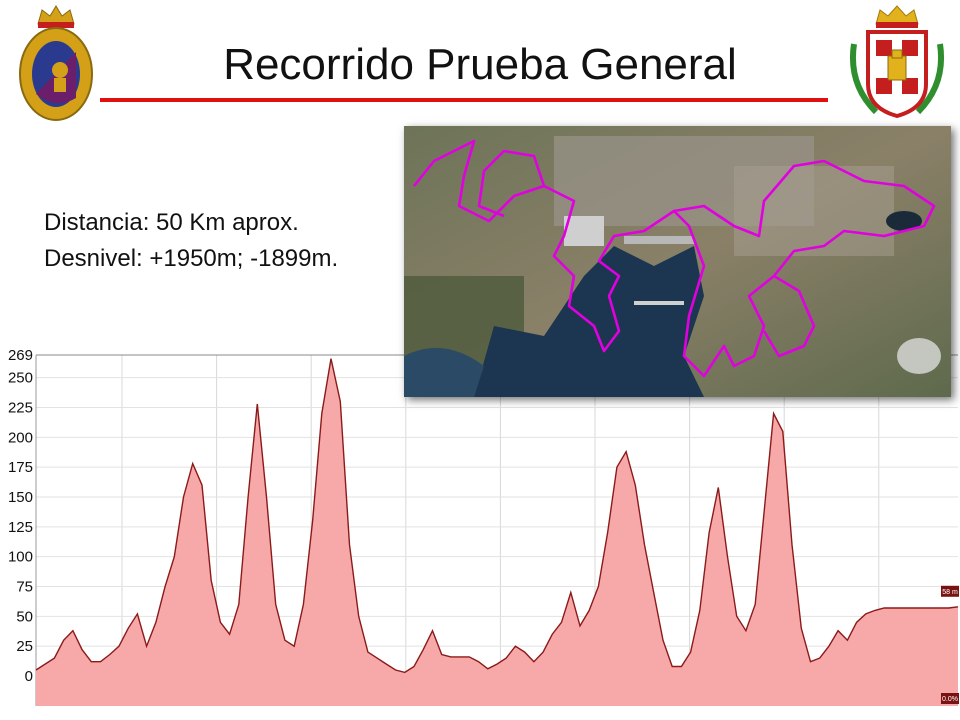 The image size is (960, 720). Describe the element at coordinates (24, 616) in the screenshot. I see `y-tick-label: 50` at that location.